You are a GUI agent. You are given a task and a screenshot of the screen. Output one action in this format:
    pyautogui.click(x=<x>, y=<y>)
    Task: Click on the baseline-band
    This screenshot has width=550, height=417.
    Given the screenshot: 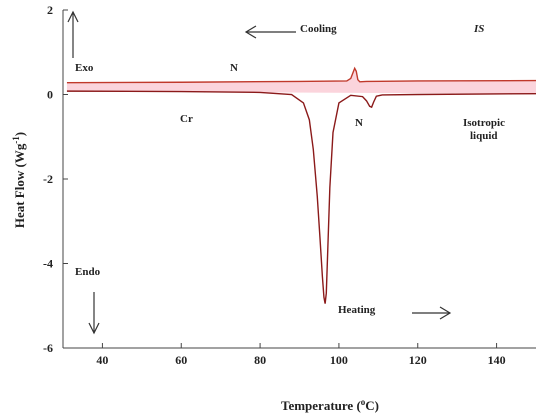 What is the action you would take?
    pyautogui.click(x=301, y=81)
    